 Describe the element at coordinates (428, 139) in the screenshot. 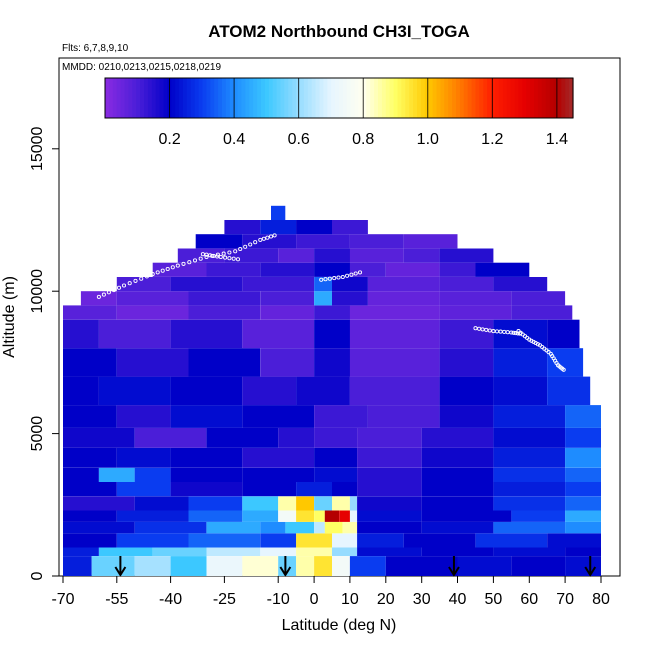

I see `colorbar-tick-label: 1.0` at that location.